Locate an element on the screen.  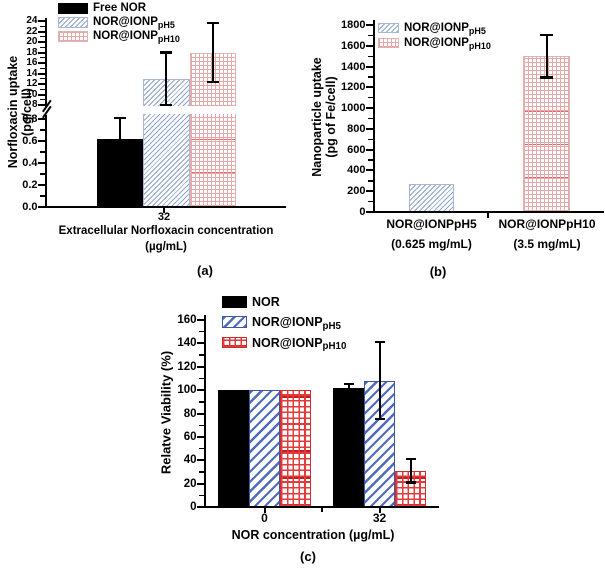
y-tick-label: 800 is located at coordinates (356, 128).